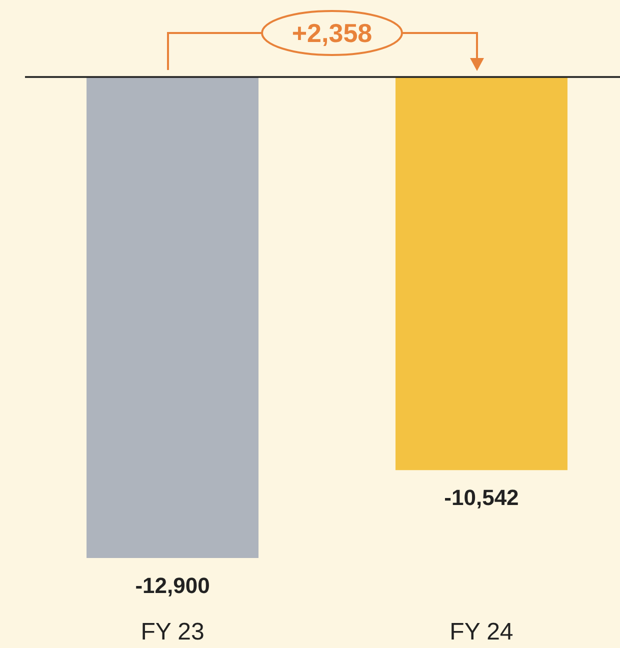  I want to click on text: +2,358, so click(332, 33).